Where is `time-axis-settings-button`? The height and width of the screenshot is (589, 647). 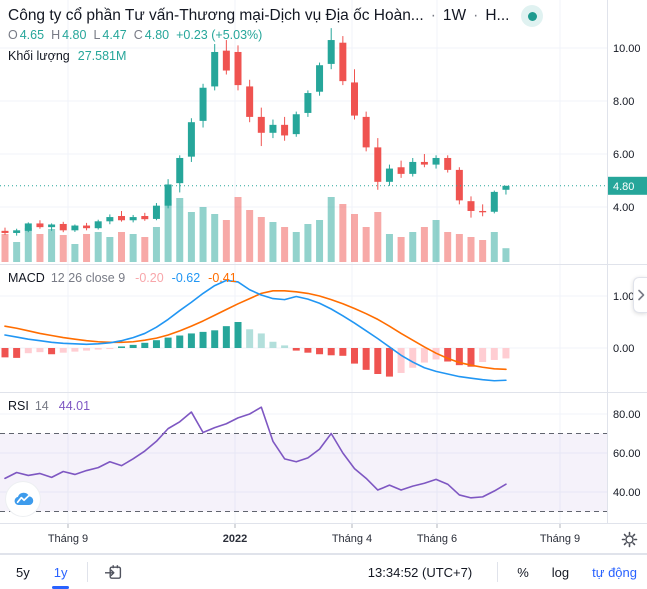
time-axis-settings-button is located at coordinates (629, 539).